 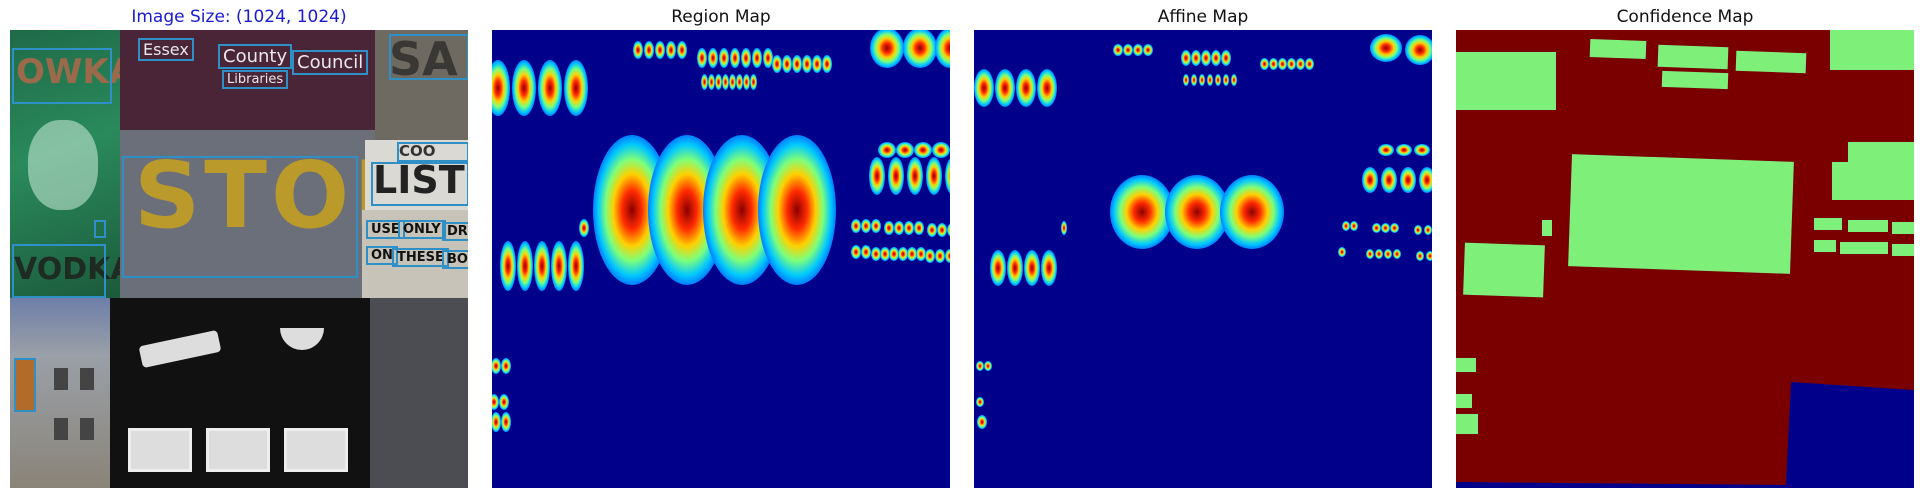 I want to click on camera-icon, so click(x=180, y=349).